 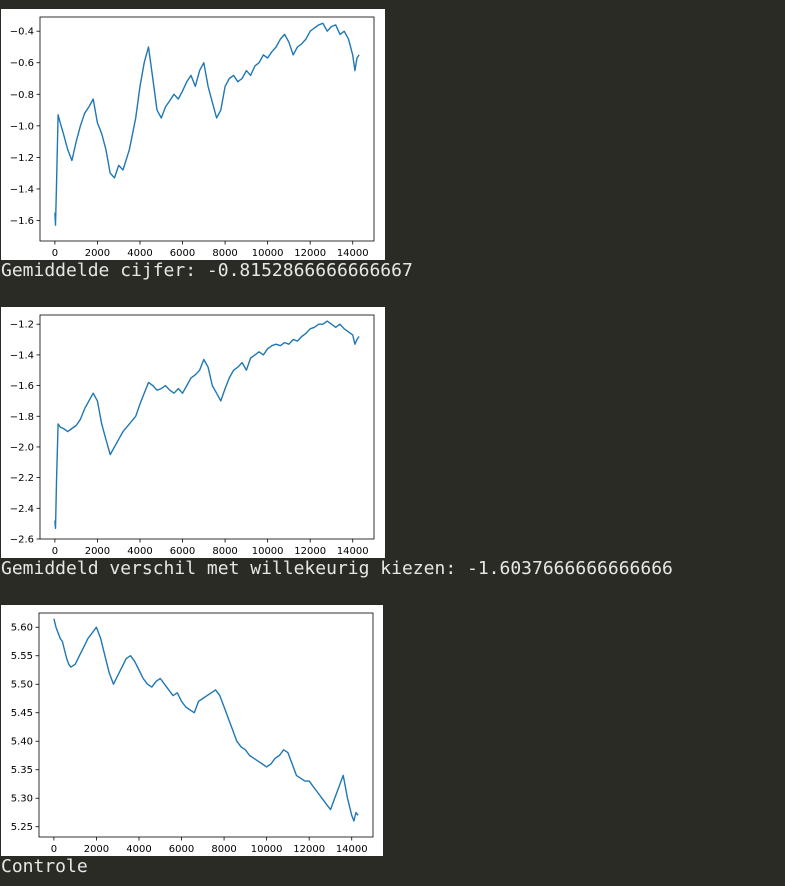 What do you see at coordinates (22, 799) in the screenshot?
I see `y-tick-label: 5.30` at bounding box center [22, 799].